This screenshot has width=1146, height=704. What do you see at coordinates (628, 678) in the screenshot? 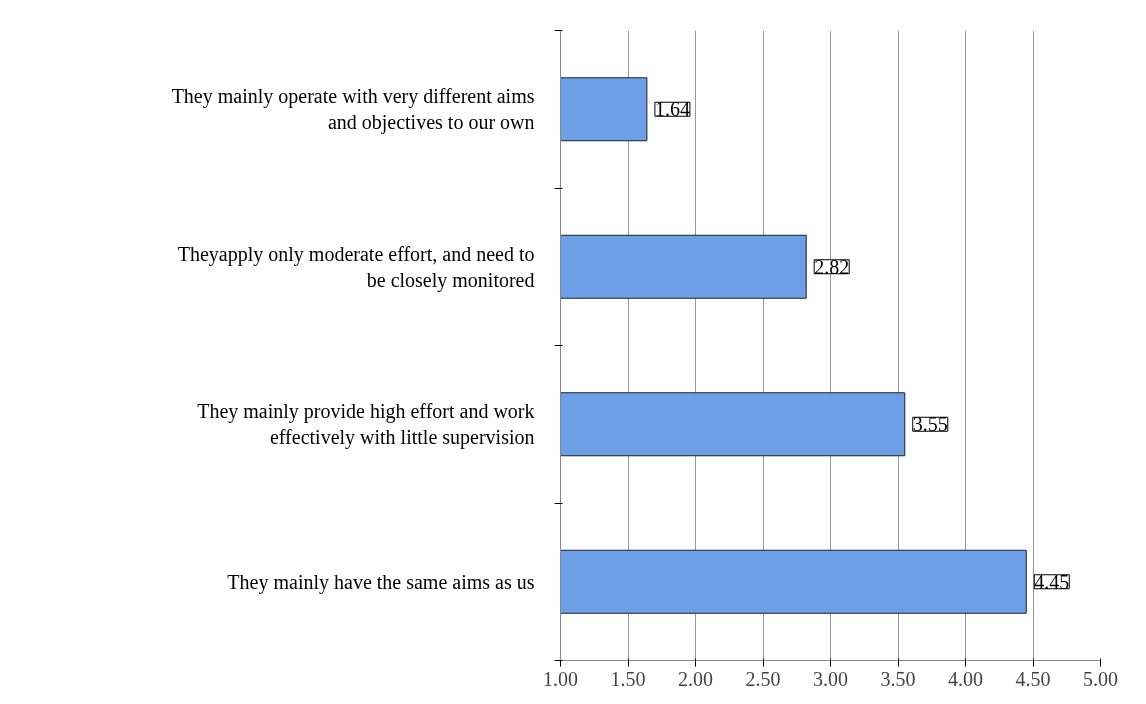
I see `x-tick-label: 1.50` at bounding box center [628, 678].